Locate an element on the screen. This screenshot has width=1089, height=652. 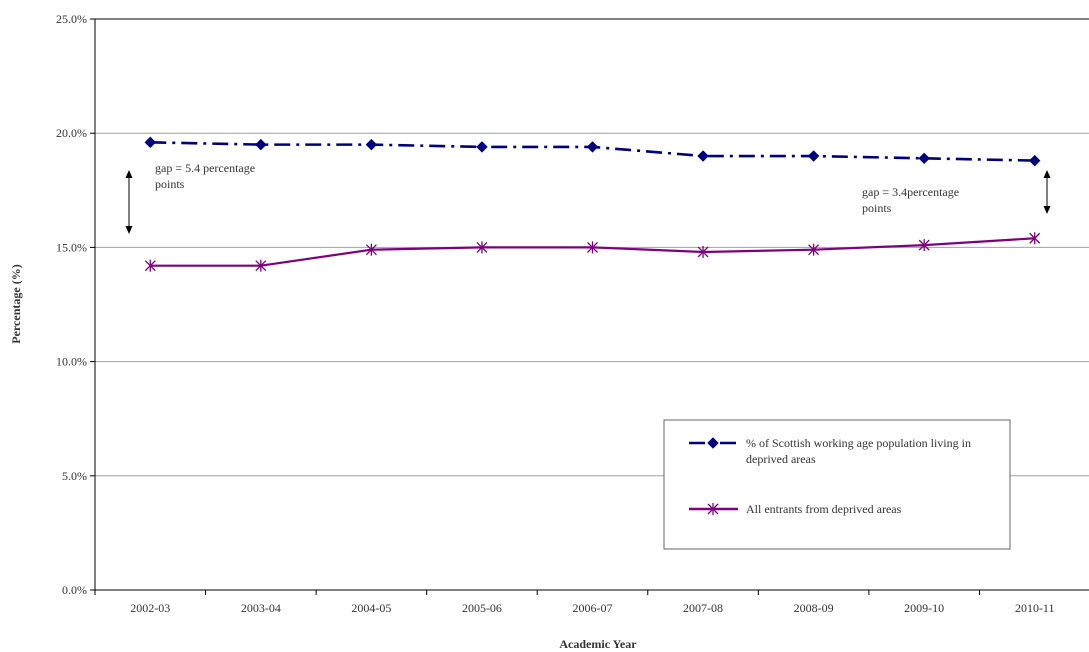
x-tick-label: 2004-05 is located at coordinates (371, 608).